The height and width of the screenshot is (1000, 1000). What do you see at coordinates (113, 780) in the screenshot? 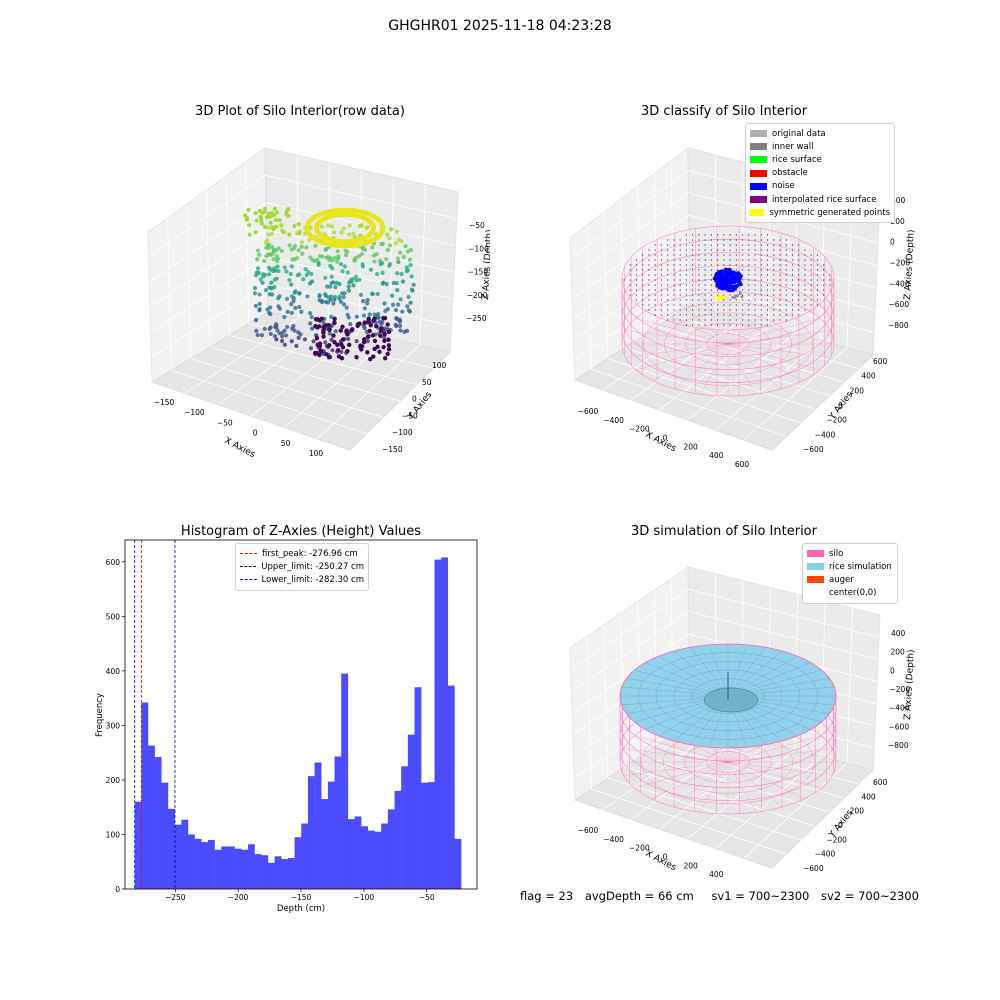
I see `y-tick-label: 200` at bounding box center [113, 780].